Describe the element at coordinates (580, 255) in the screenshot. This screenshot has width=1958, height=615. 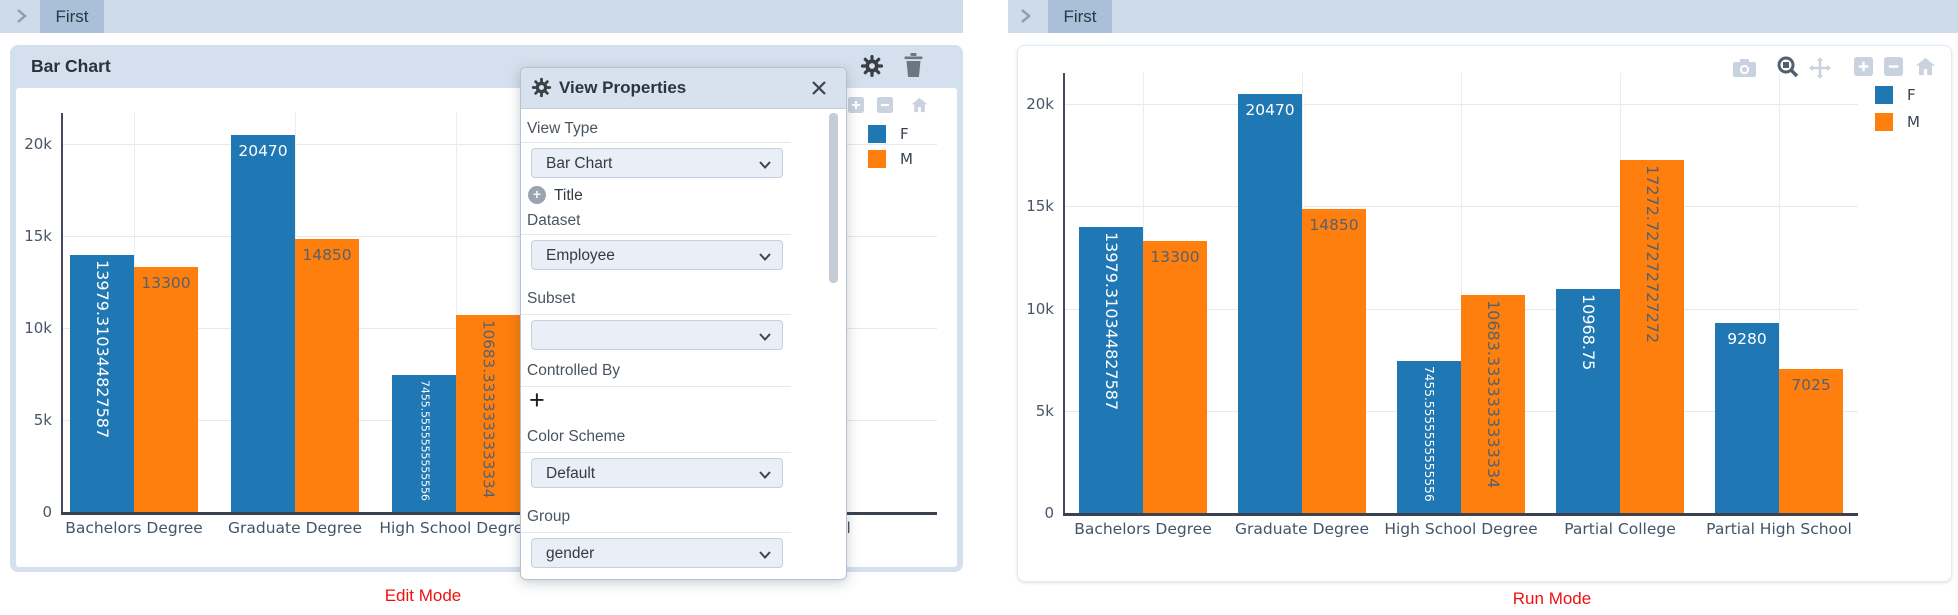
I see `dataset-value: Employee` at that location.